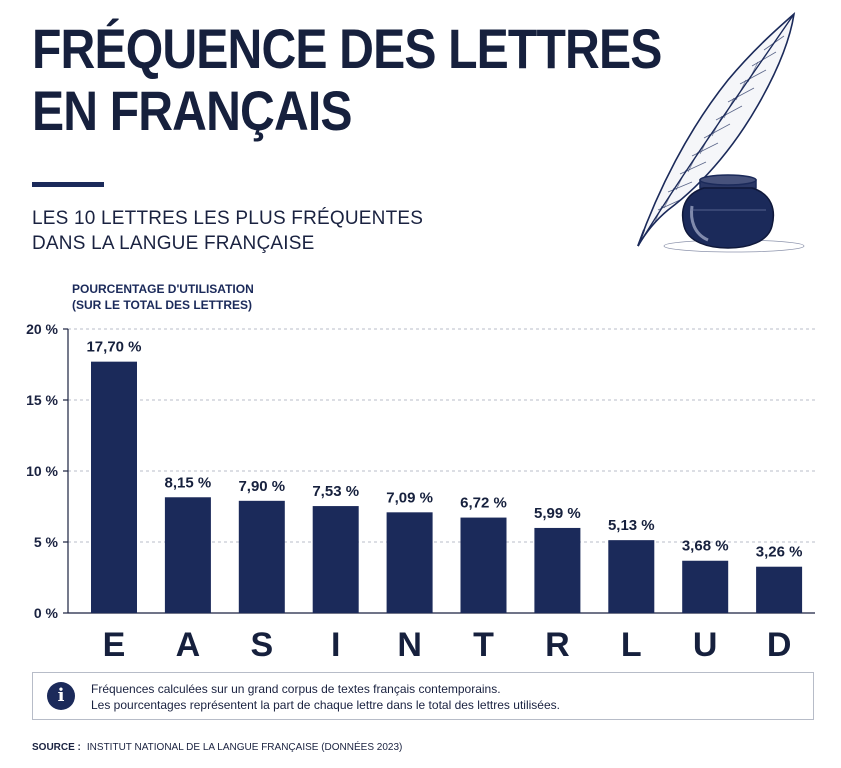  What do you see at coordinates (68, 184) in the screenshot?
I see `title-underline` at bounding box center [68, 184].